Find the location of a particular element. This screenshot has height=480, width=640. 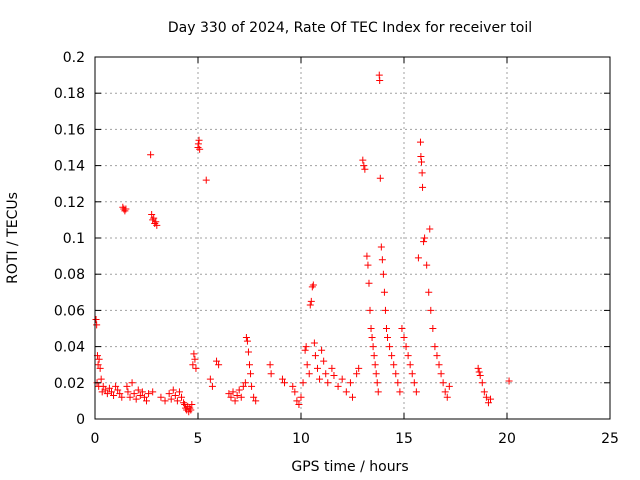

x-axis-label: GPS time / hours is located at coordinates (349, 467).